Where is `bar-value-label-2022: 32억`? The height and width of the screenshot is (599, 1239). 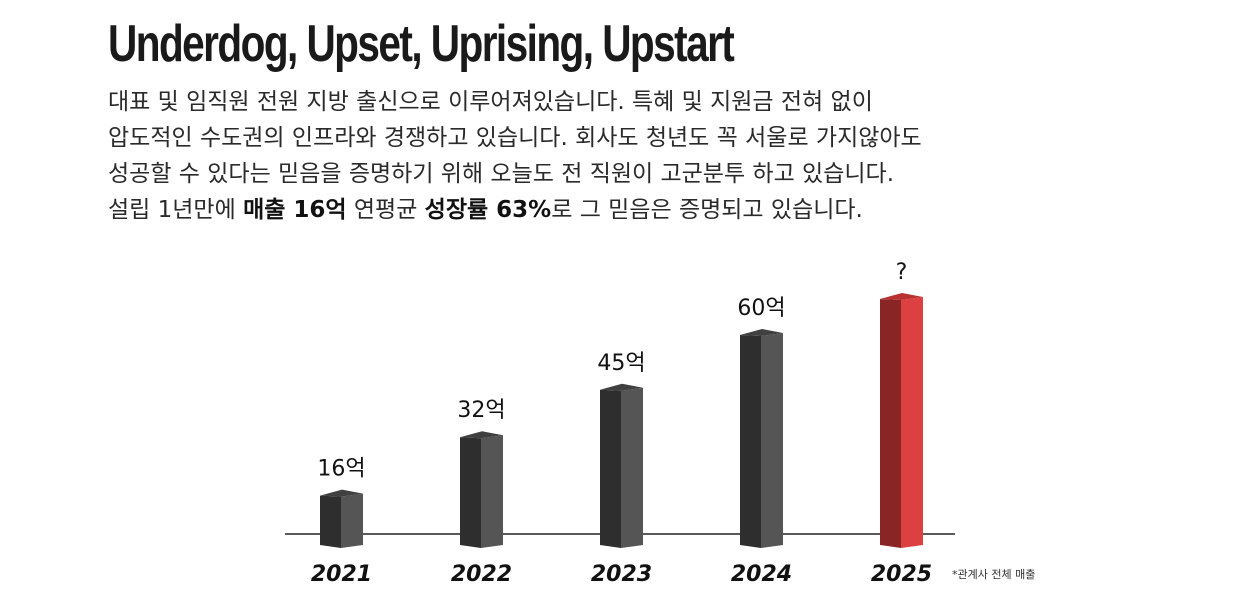
bar-value-label-2022: 32억 is located at coordinates (481, 410).